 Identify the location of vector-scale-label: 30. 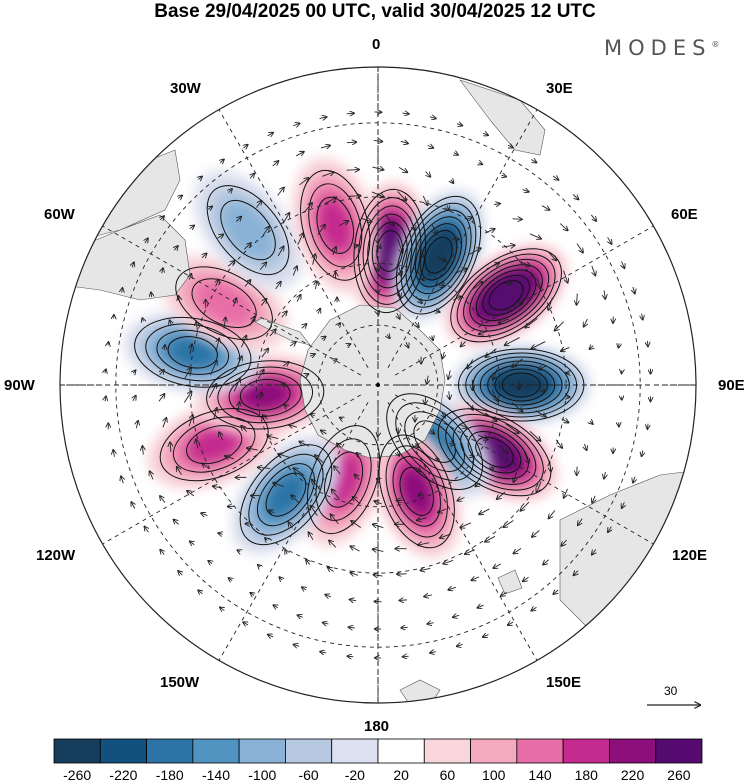
(671, 691).